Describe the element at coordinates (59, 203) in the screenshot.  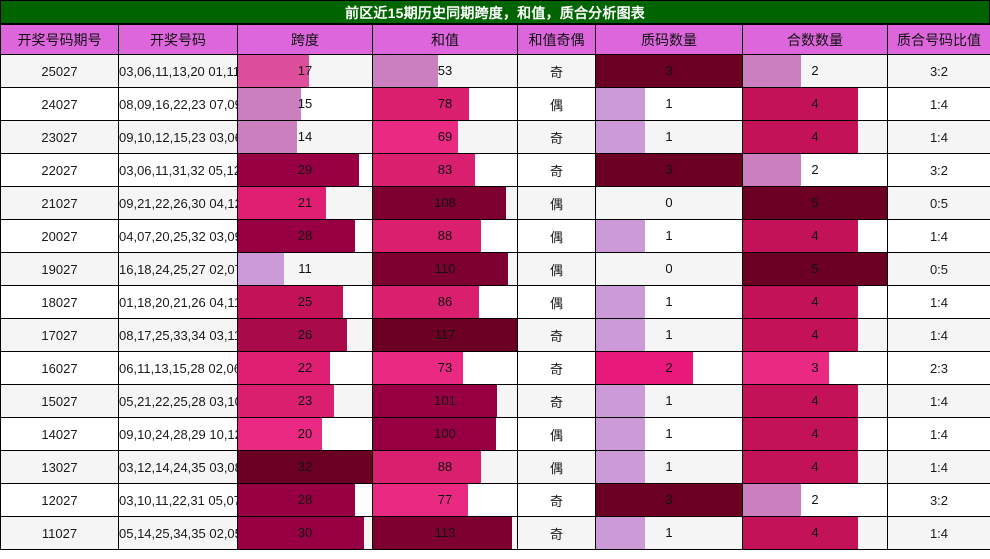
I see `cell-issue: 21027` at that location.